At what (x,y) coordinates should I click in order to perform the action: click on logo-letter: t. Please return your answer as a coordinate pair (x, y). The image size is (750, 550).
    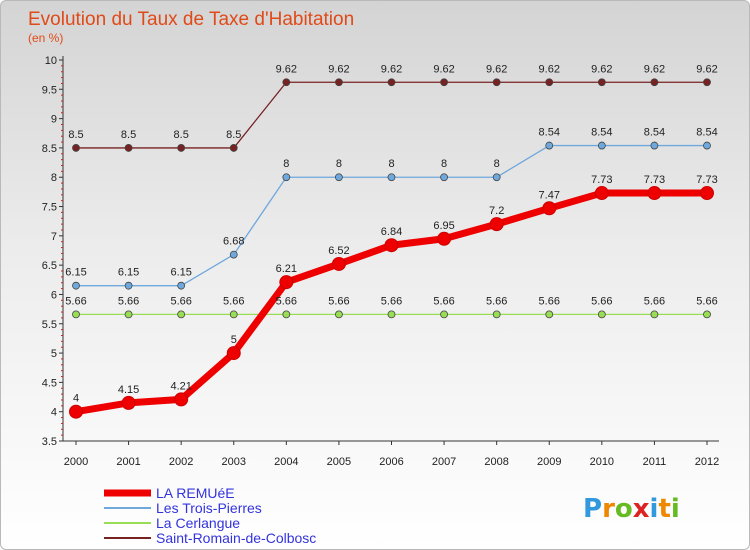
    Looking at the image, I should click on (664, 509).